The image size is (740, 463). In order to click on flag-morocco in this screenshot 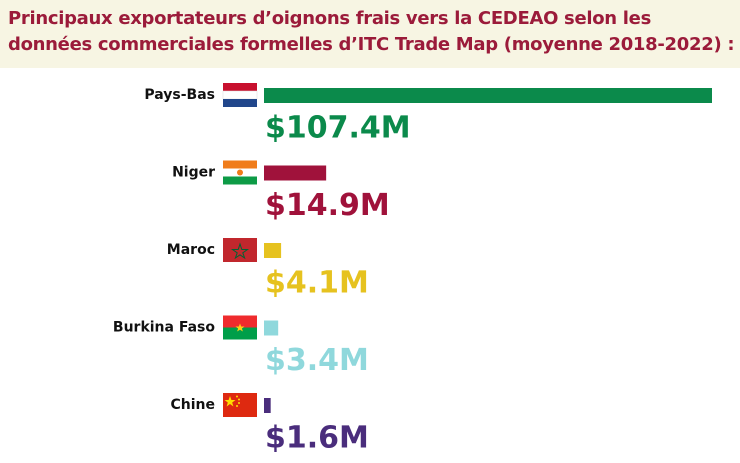, I will do `click(240, 250)`.